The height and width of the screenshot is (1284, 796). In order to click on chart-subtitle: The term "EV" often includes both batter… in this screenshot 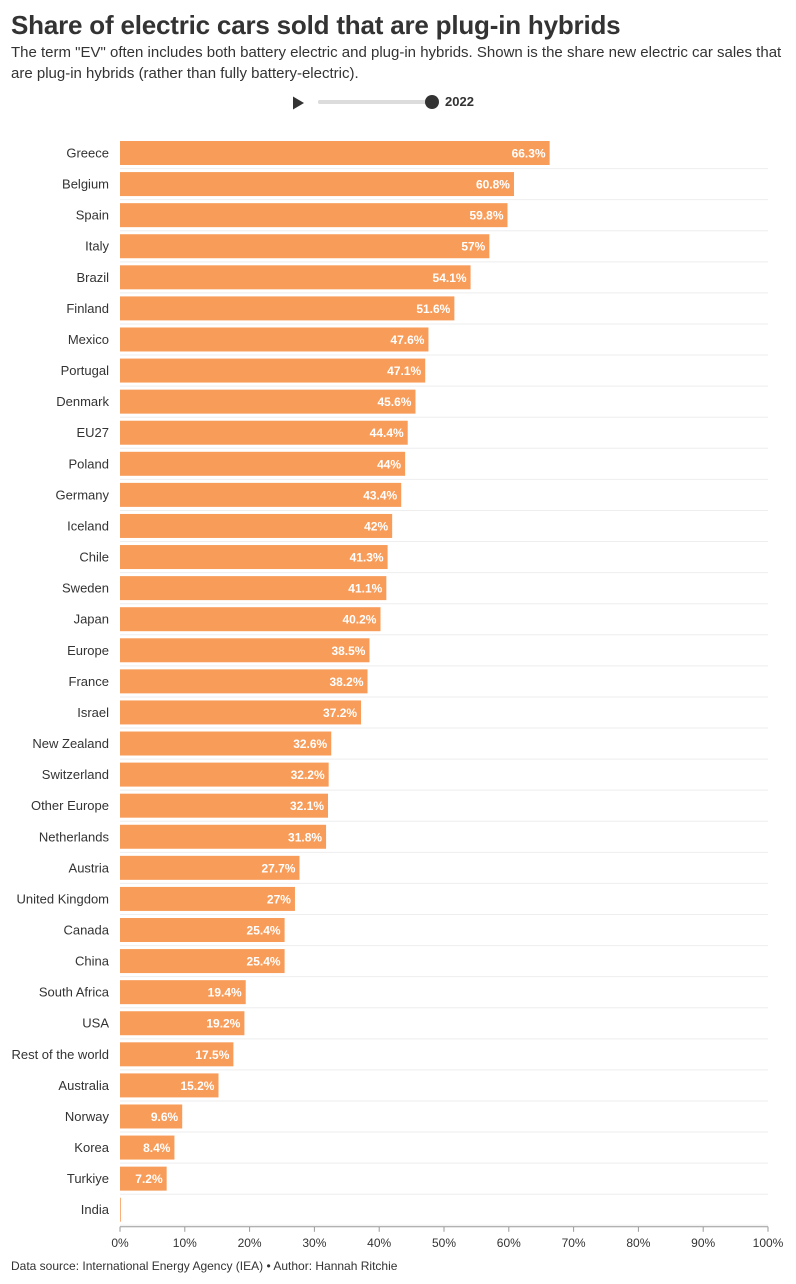, I will do `click(396, 63)`.